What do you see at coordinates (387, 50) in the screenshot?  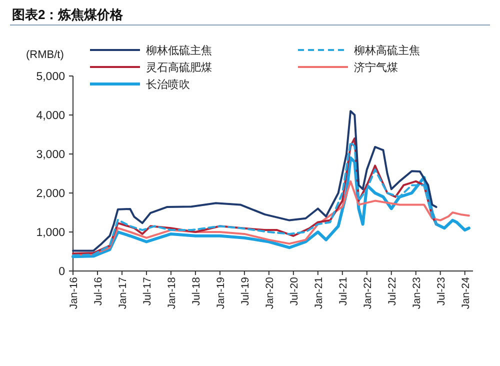 I see `legend-label: 柳林高硫主焦` at bounding box center [387, 50].